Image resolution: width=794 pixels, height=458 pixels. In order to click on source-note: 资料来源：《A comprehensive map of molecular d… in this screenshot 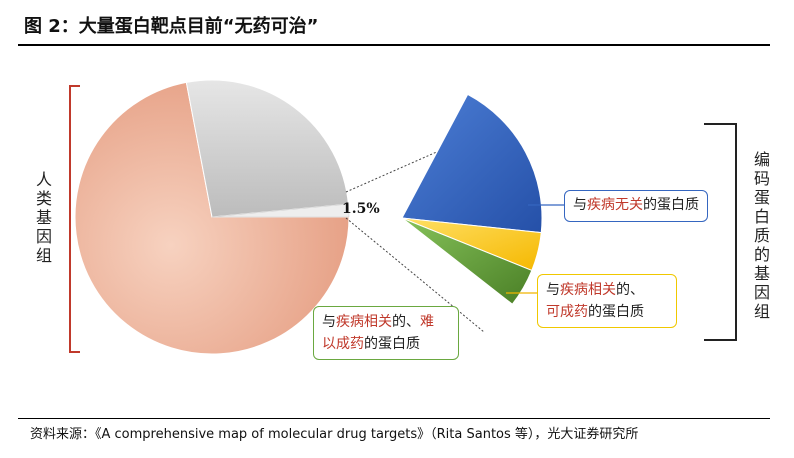, I will do `click(334, 434)`.